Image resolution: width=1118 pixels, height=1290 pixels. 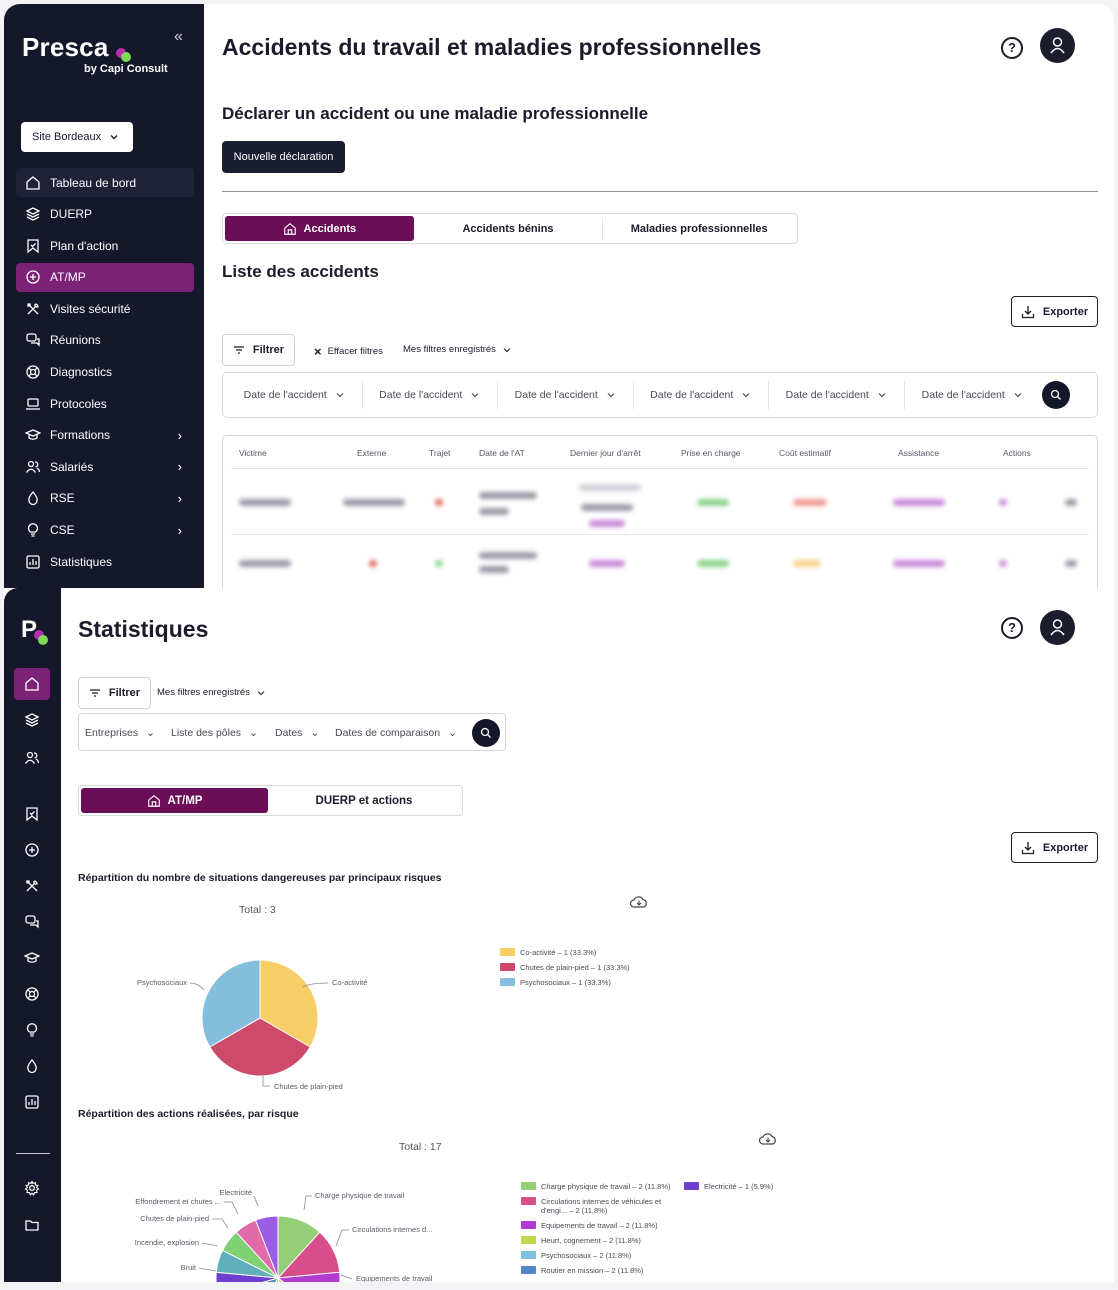 What do you see at coordinates (32, 1188) in the screenshot?
I see `sidebar-gear-button` at bounding box center [32, 1188].